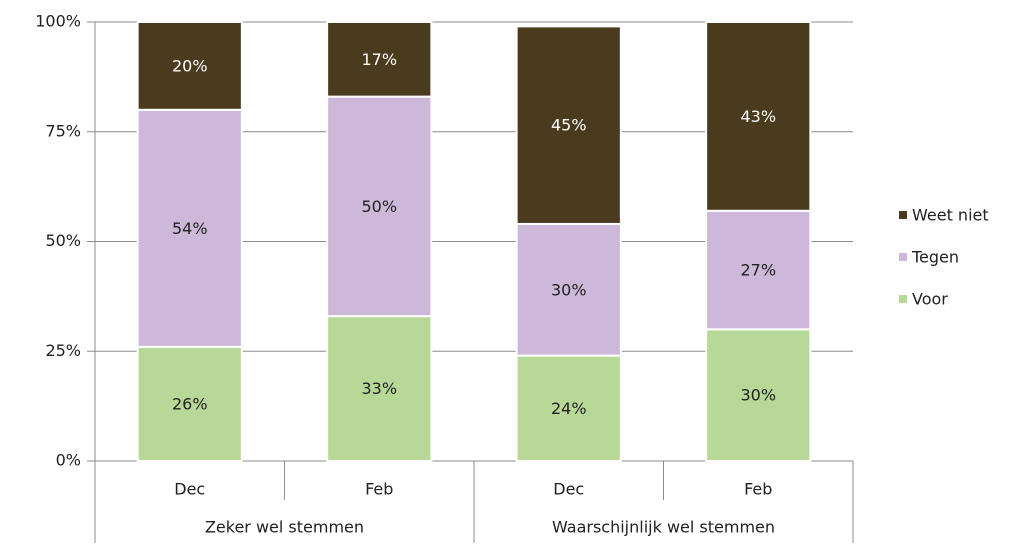 The height and width of the screenshot is (547, 1017). What do you see at coordinates (569, 408) in the screenshot?
I see `data-label: 24%` at bounding box center [569, 408].